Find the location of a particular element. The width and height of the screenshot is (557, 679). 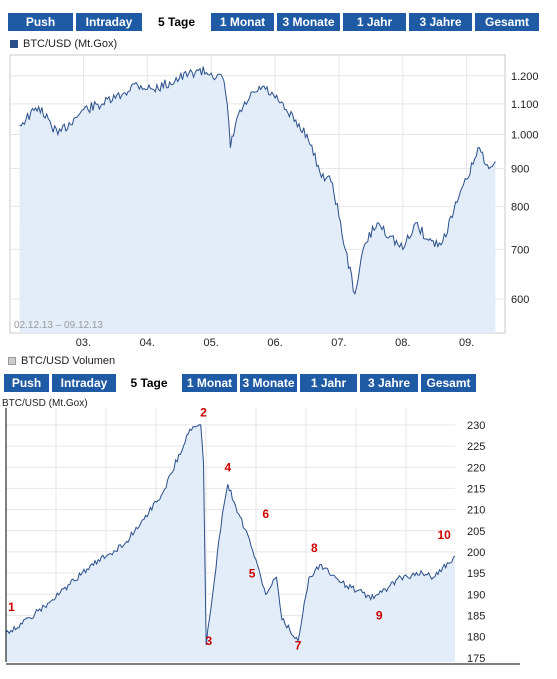

x-tick-label: 05. is located at coordinates (211, 343).